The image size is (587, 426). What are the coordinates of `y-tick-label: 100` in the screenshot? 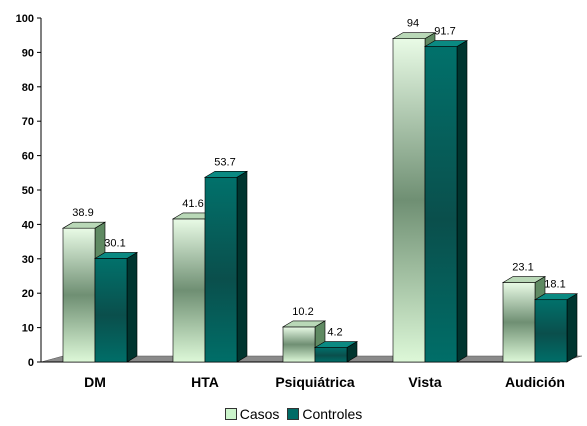 It's located at (25, 19).